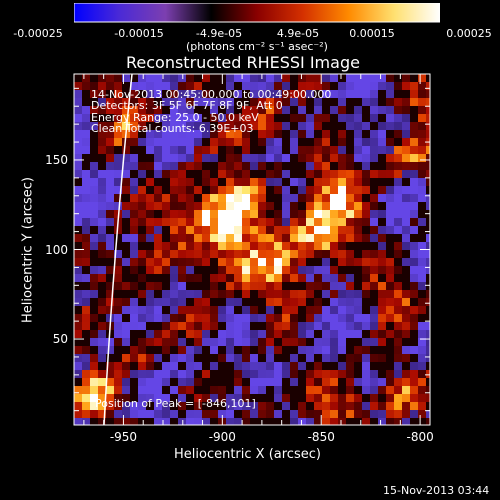 This screenshot has height=500, width=500. What do you see at coordinates (139, 33) in the screenshot?
I see `color-bar-tick-label: -0.00015` at bounding box center [139, 33].